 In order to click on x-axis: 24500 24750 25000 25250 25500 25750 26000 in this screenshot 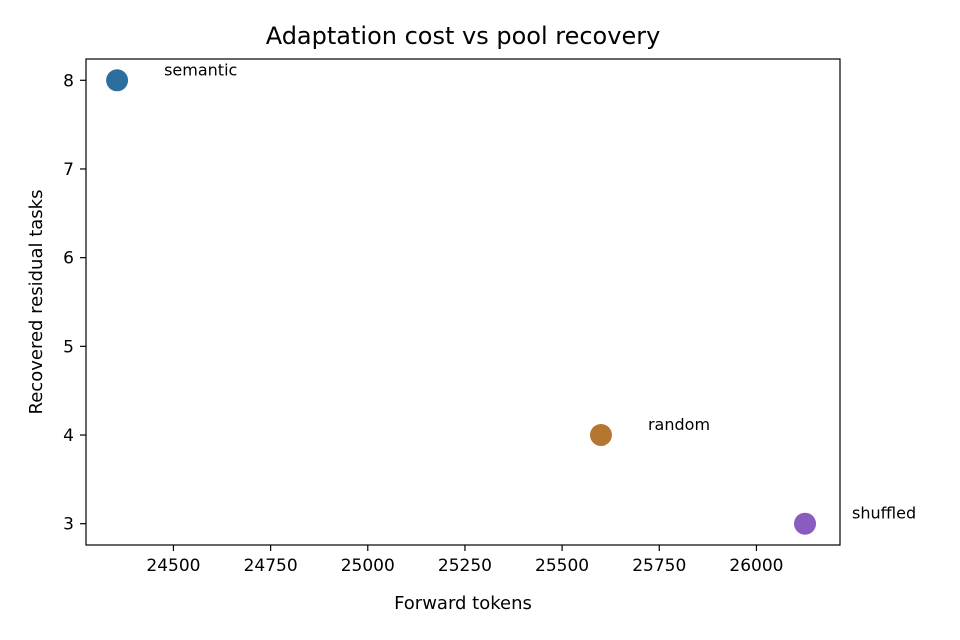, I will do `click(464, 560)`.